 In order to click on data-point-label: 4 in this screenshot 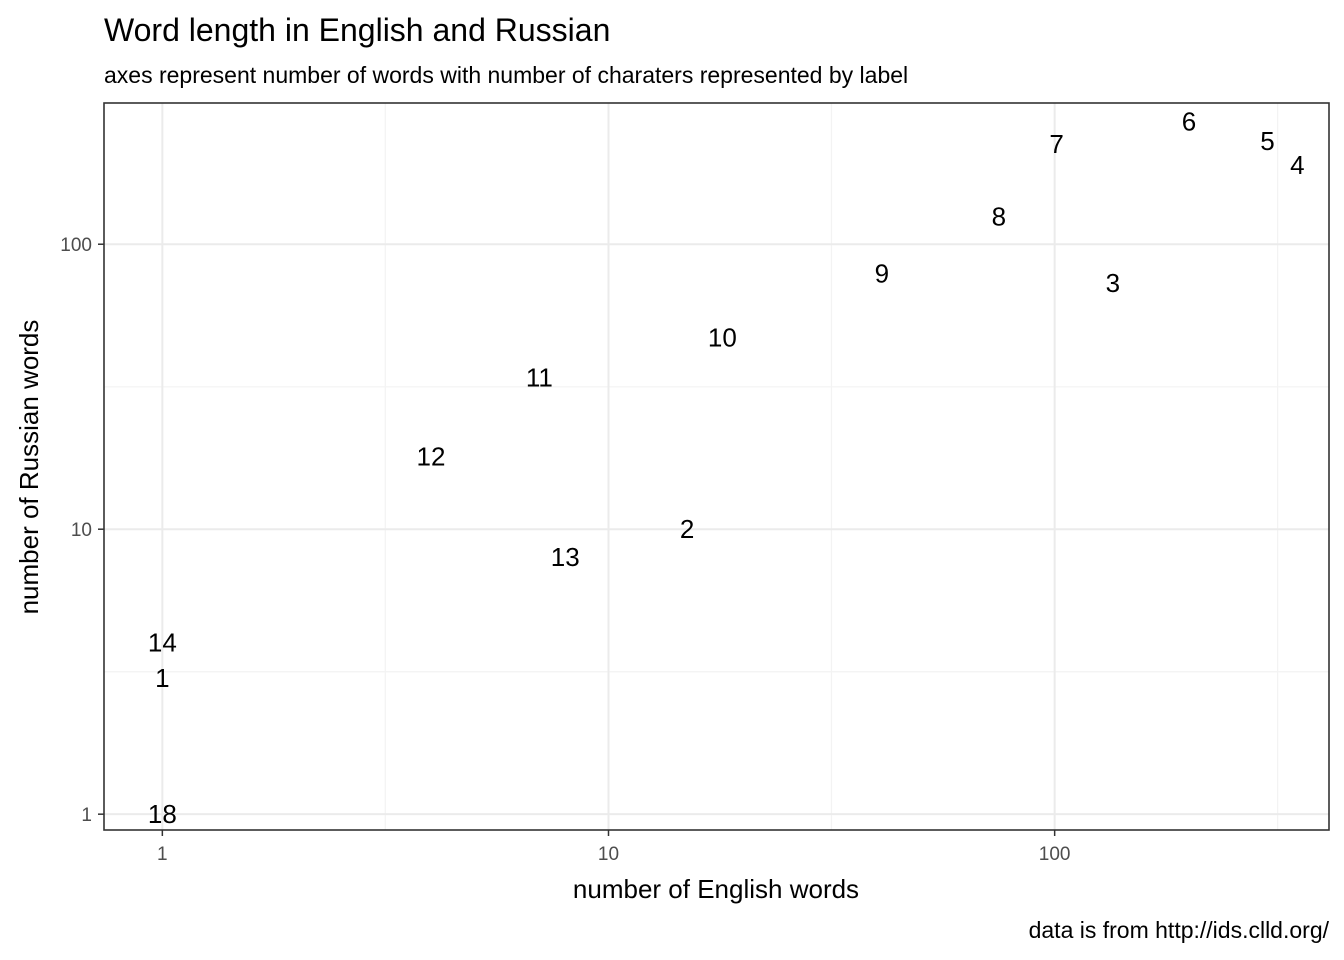, I will do `click(1297, 165)`.